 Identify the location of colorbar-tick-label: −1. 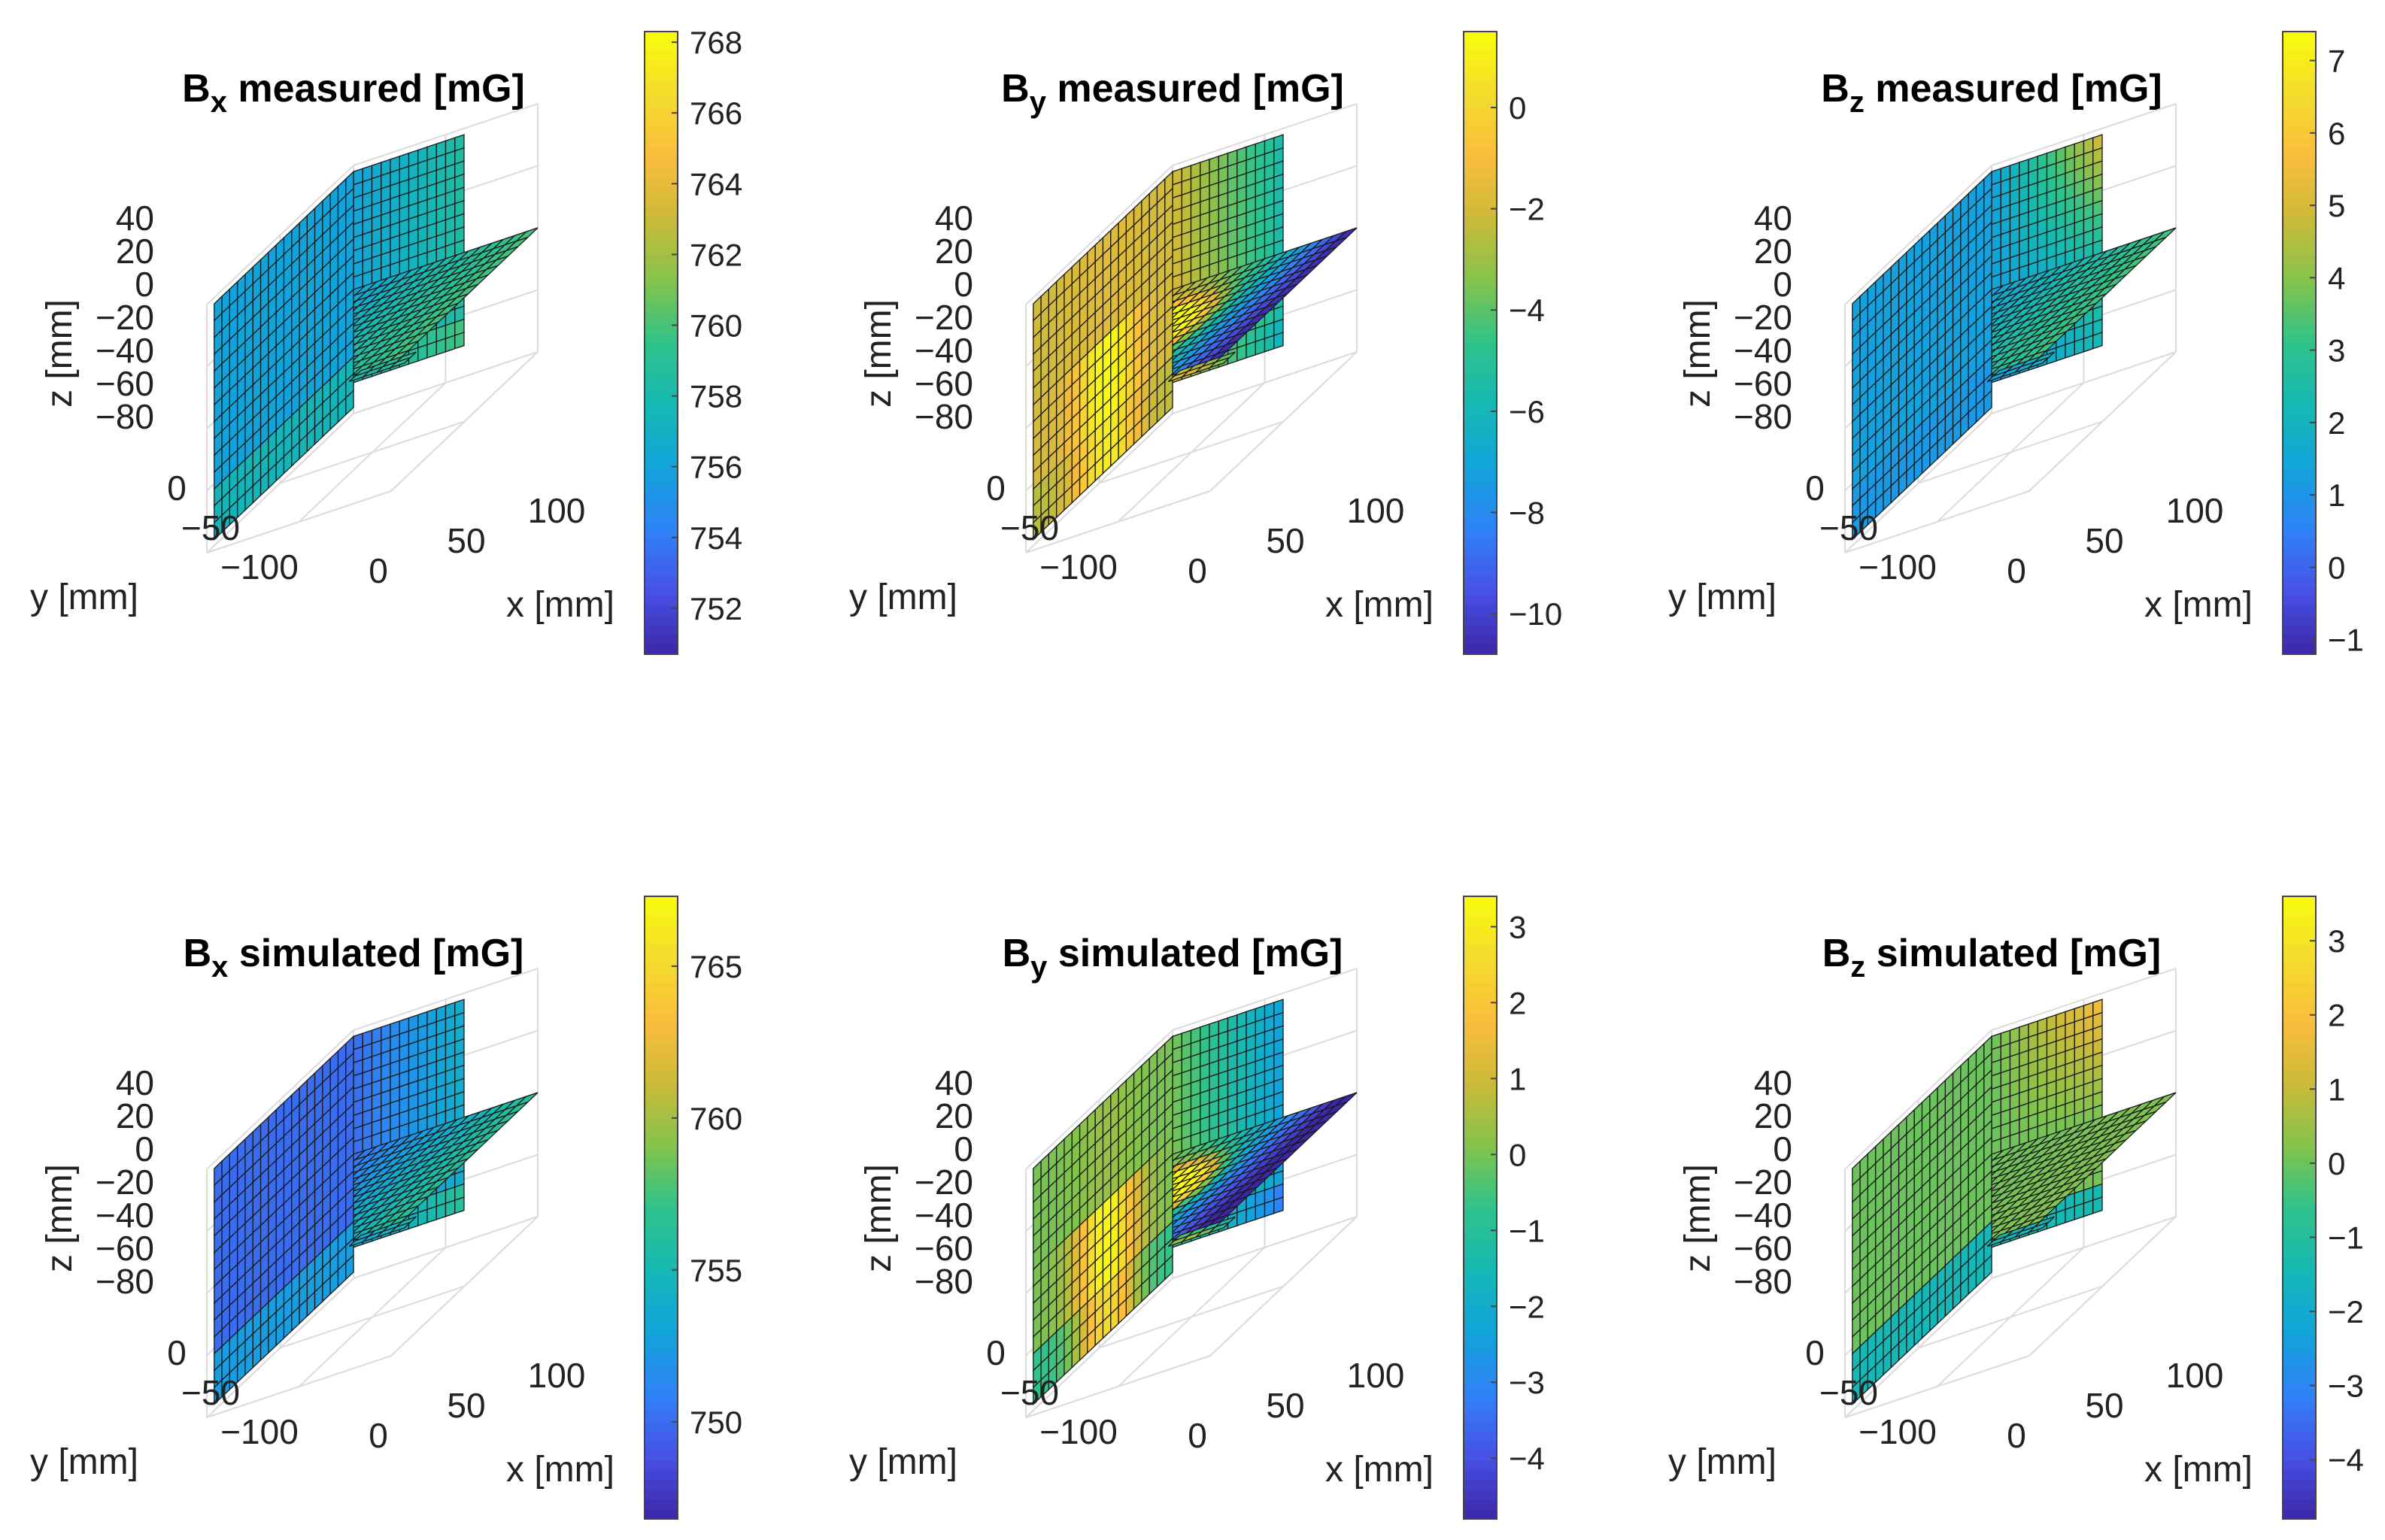
(1527, 1230).